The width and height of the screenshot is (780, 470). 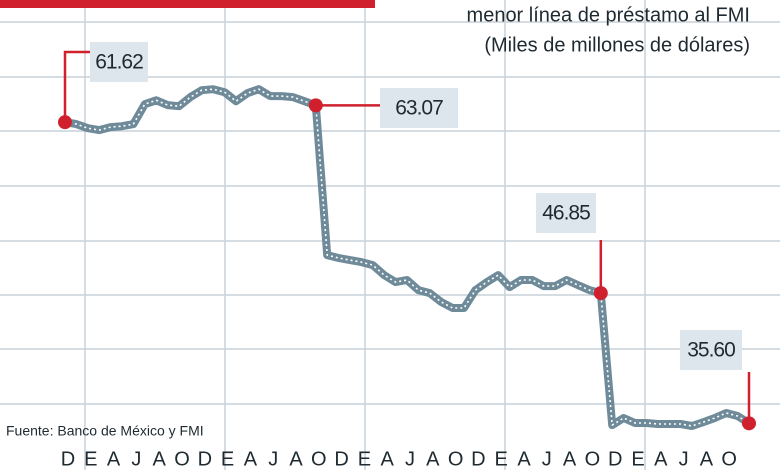 I want to click on source: Fuente: Banco de México y FMI, so click(x=105, y=431).